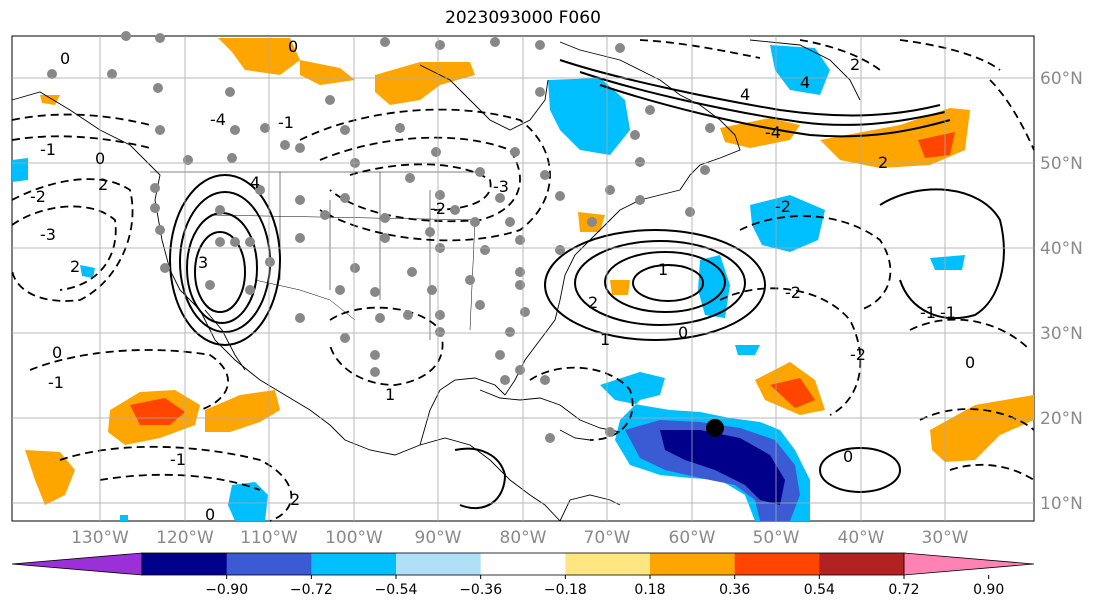 Image resolution: width=1102 pixels, height=613 pixels. What do you see at coordinates (776, 538) in the screenshot?
I see `lon-label: 50°W` at bounding box center [776, 538].